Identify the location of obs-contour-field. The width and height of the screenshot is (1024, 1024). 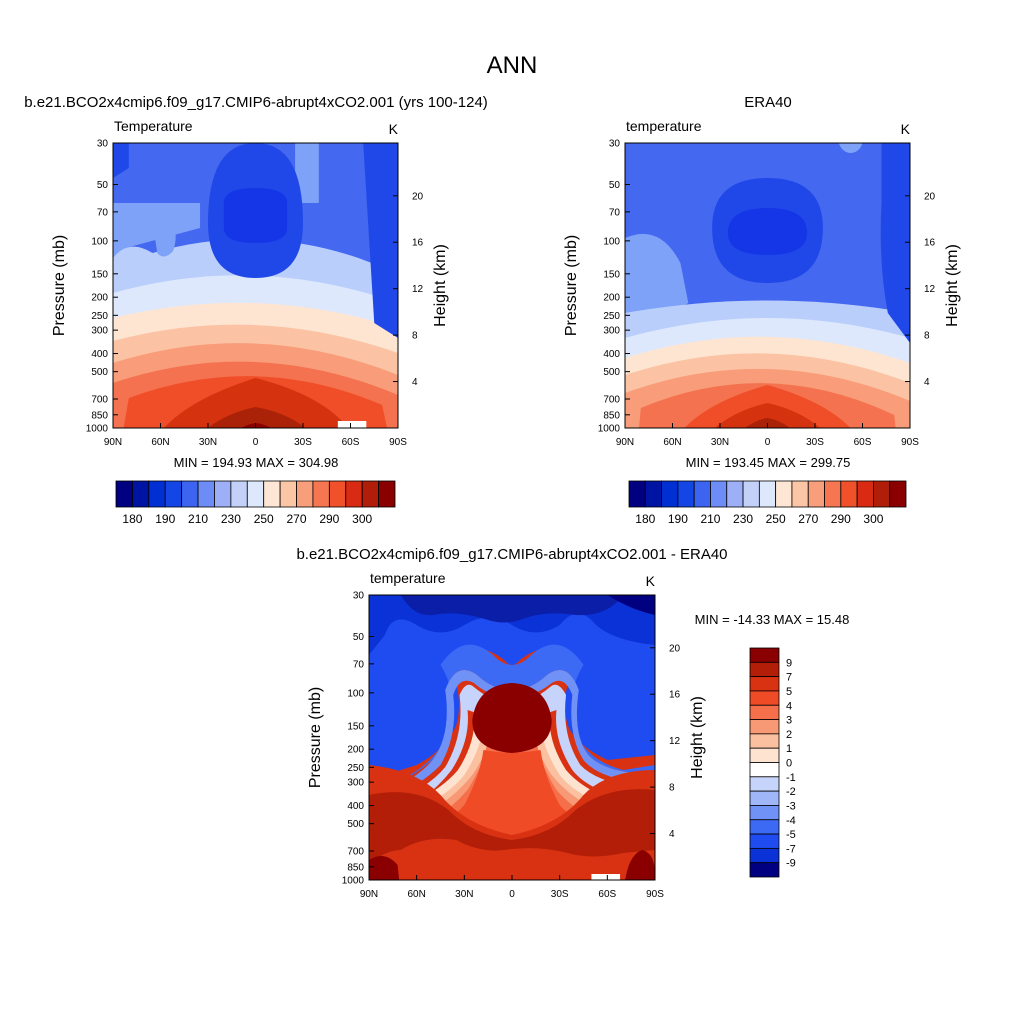
(767, 285).